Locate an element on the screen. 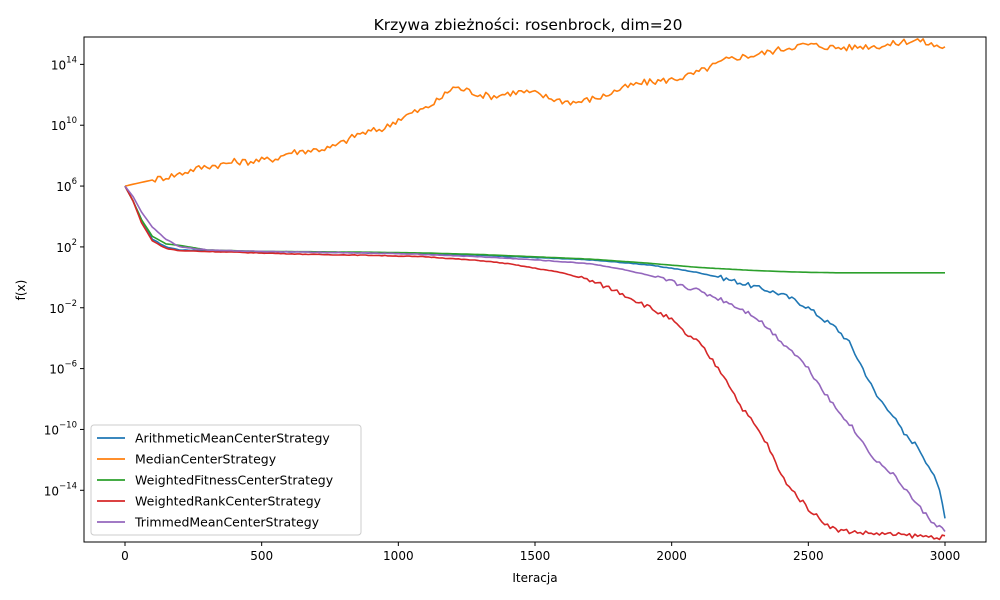 This screenshot has height=600, width=1000. x-tick-label: 1000 is located at coordinates (398, 556).